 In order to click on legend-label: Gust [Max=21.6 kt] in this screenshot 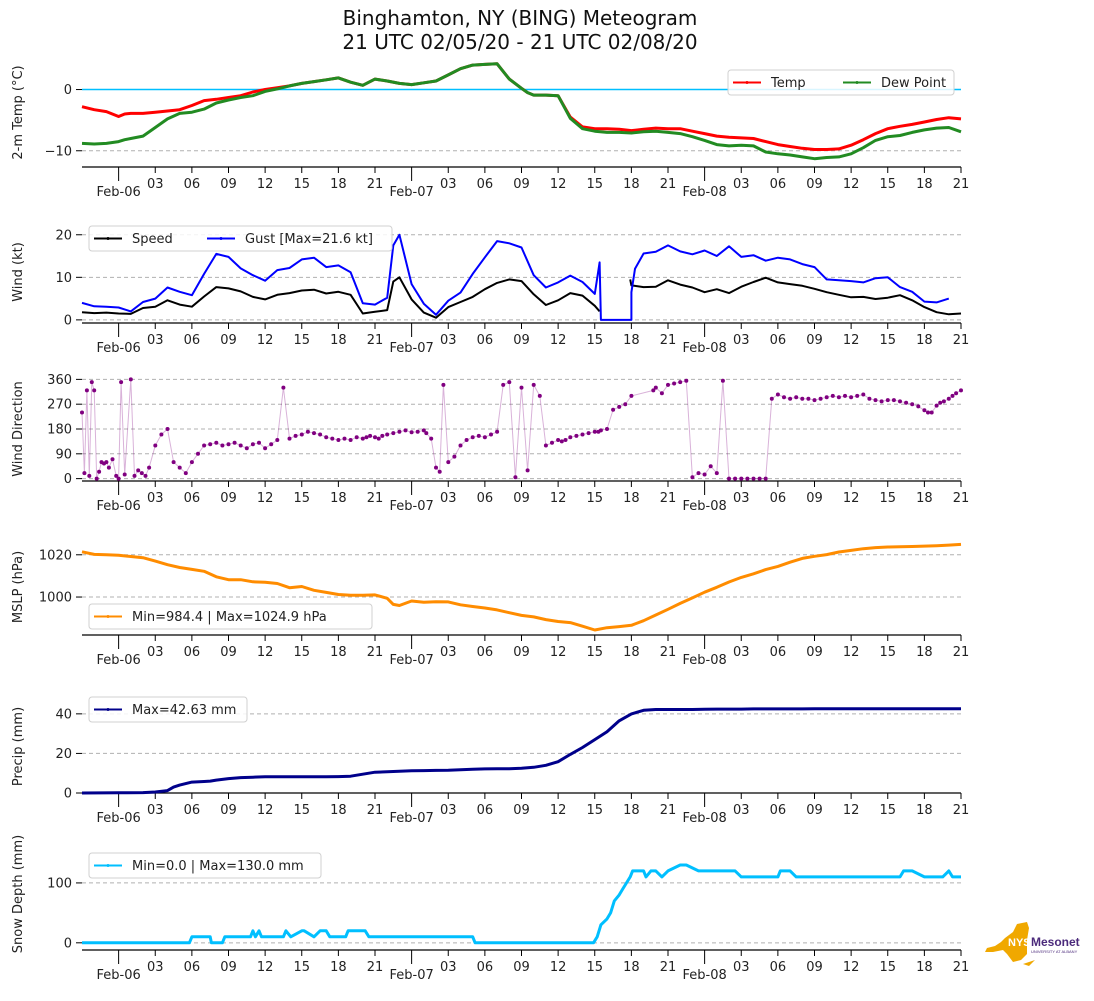, I will do `click(309, 239)`.